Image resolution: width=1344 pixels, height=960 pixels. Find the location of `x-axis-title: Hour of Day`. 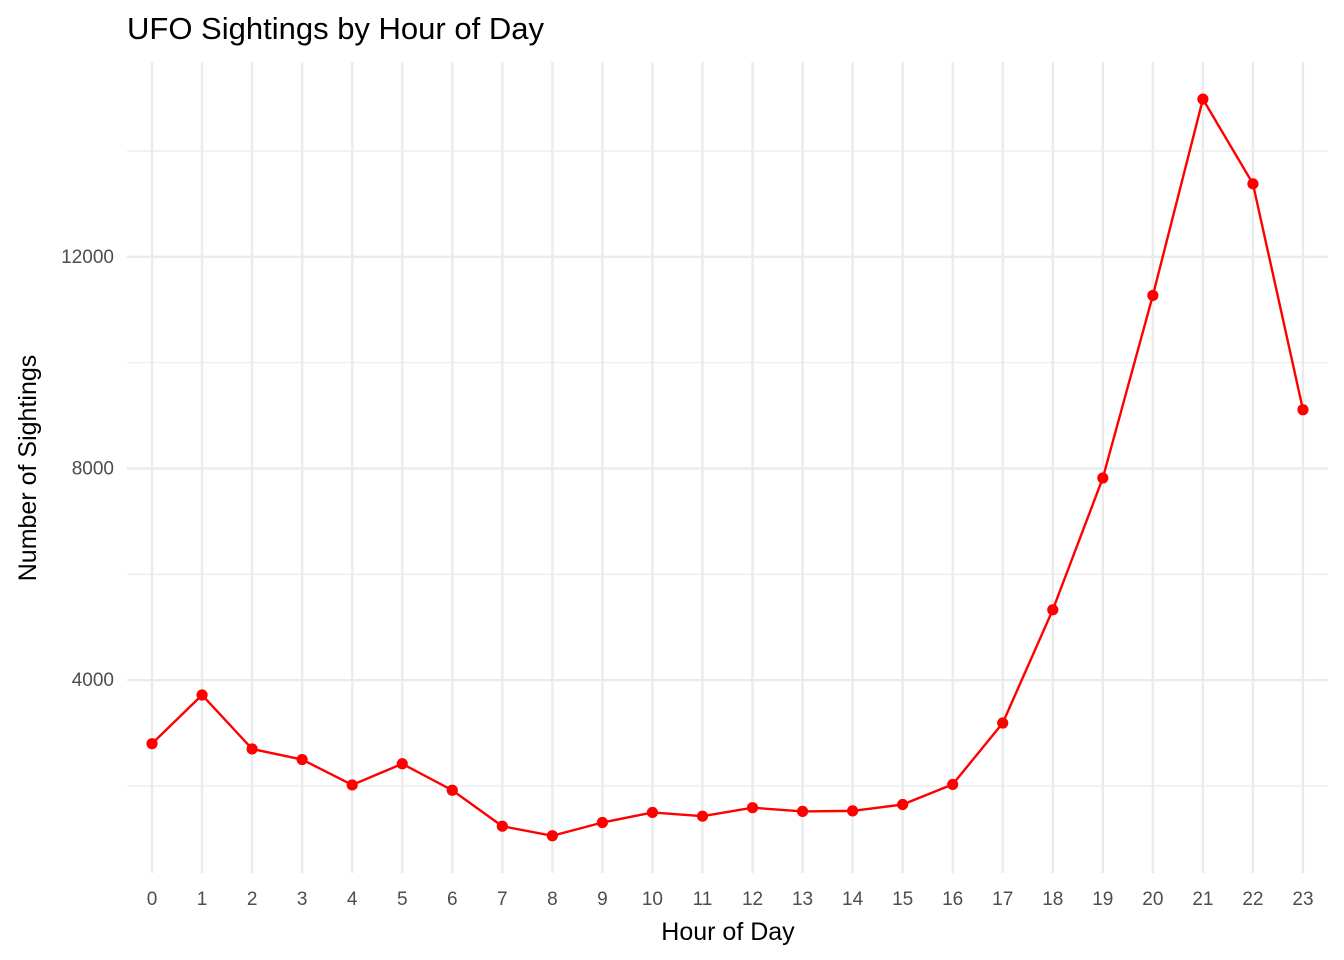

x-axis-title: Hour of Day is located at coordinates (728, 932).